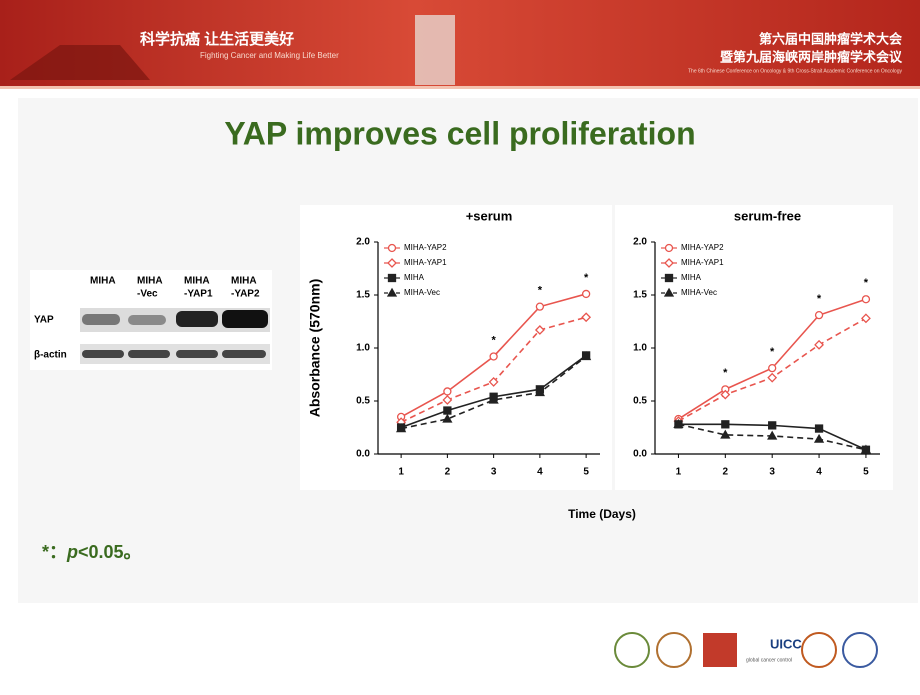  I want to click on pavilion-shape, so click(80, 62).